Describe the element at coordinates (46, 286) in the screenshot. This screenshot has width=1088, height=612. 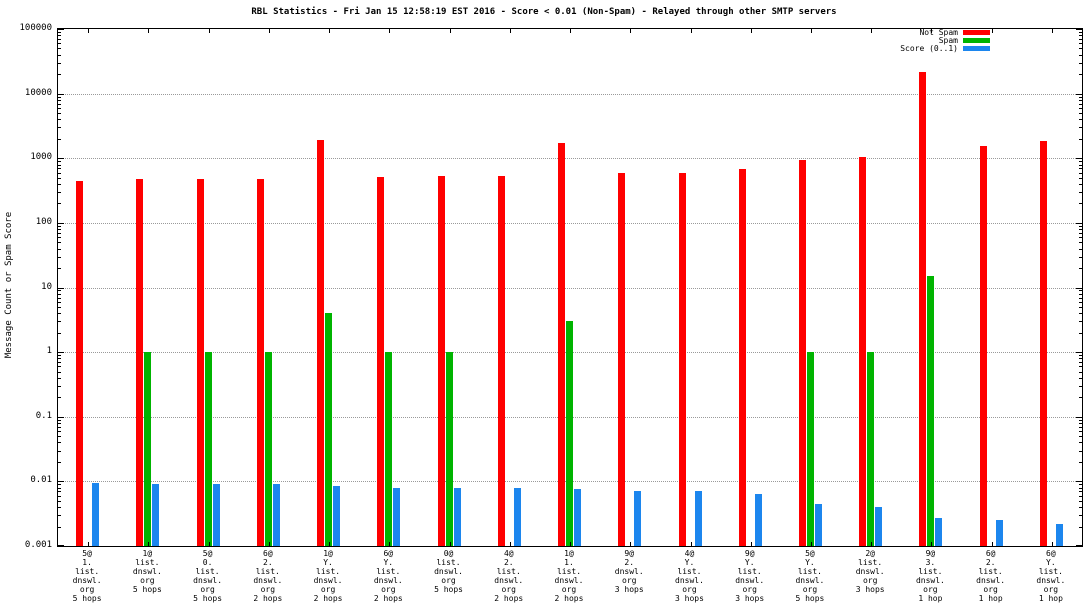
I see `y-tick-label: 10` at that location.